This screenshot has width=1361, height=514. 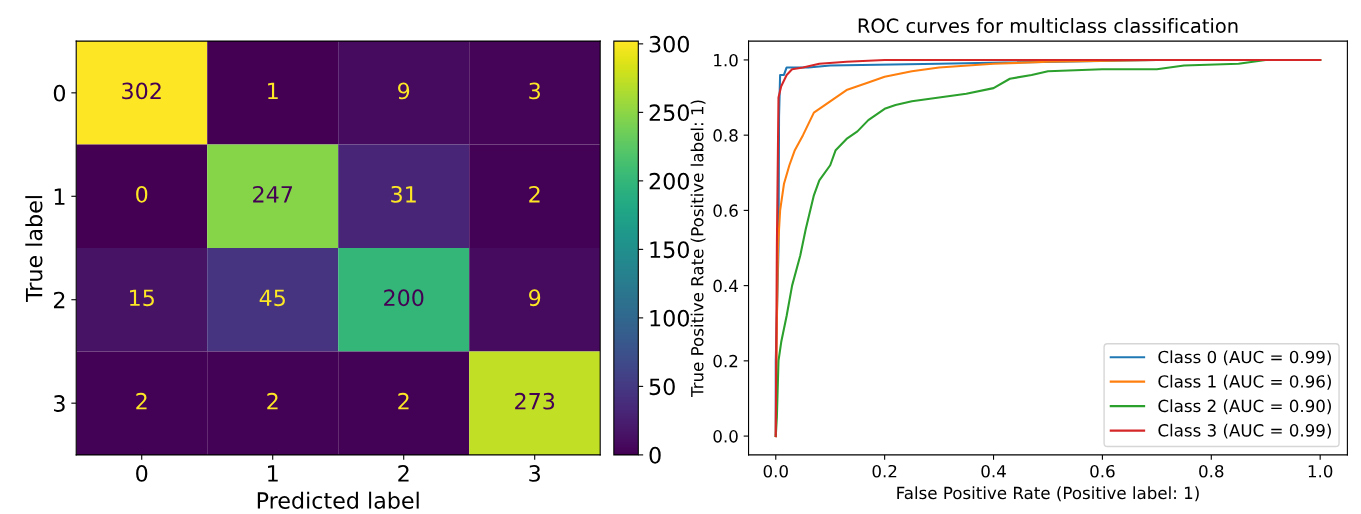 I want to click on x-tick-label: 3, so click(x=534, y=473).